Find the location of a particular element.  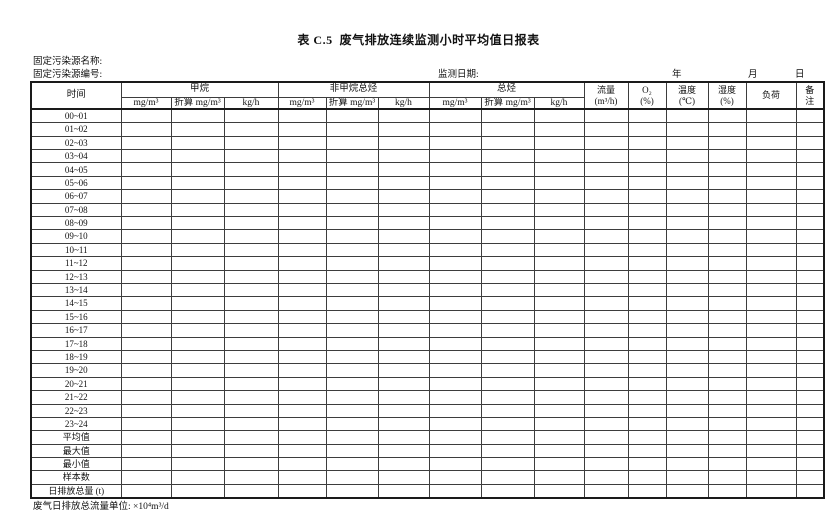

row-label: 14~15 is located at coordinates (76, 303).